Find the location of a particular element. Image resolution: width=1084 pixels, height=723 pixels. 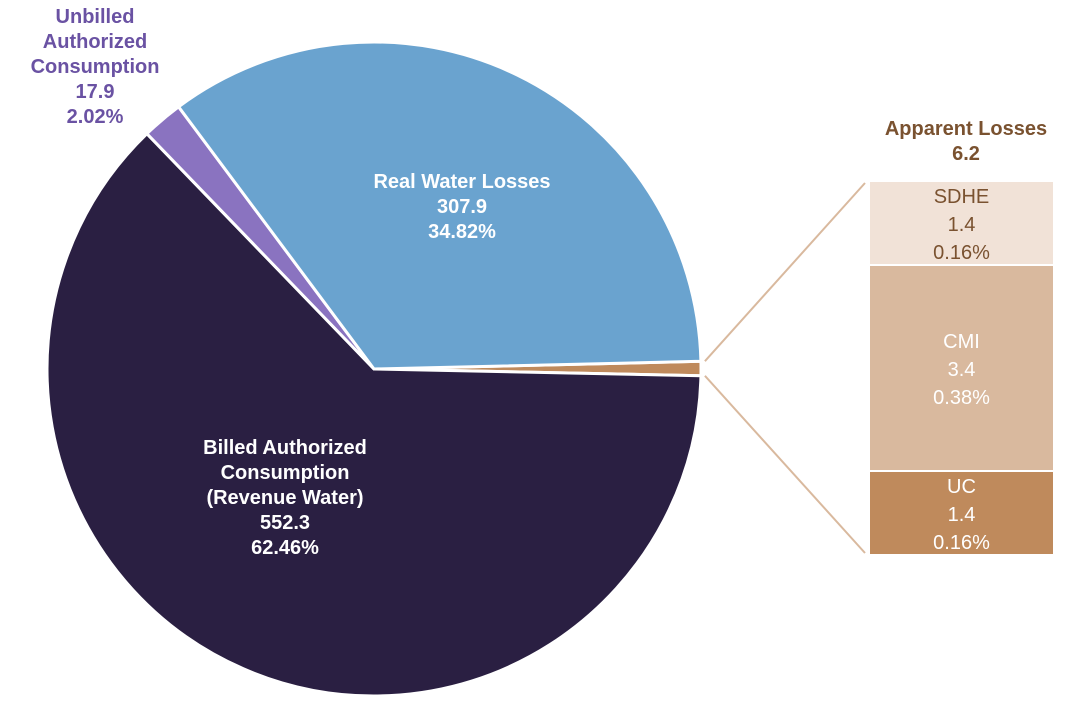

slice-label-billed-line-0: Billed Authorized is located at coordinates (285, 448).